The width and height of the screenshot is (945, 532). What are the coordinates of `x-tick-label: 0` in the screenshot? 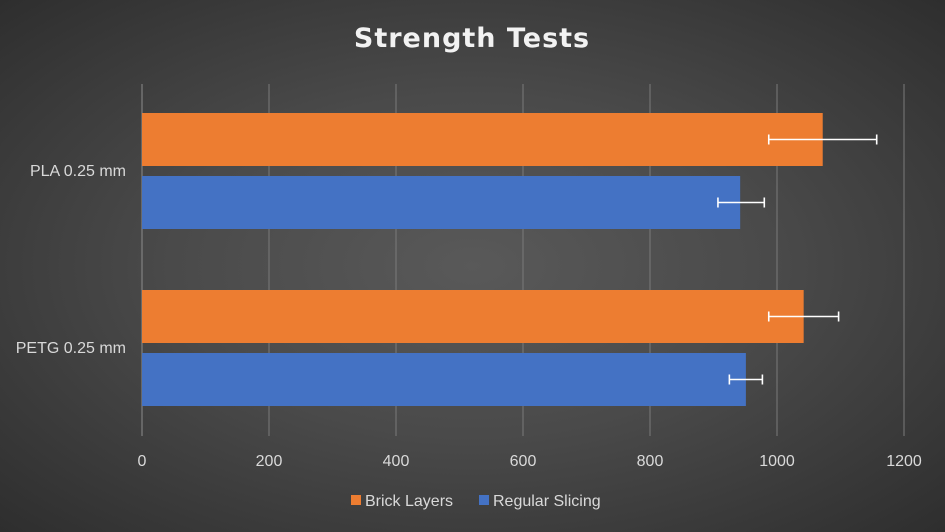 It's located at (142, 461).